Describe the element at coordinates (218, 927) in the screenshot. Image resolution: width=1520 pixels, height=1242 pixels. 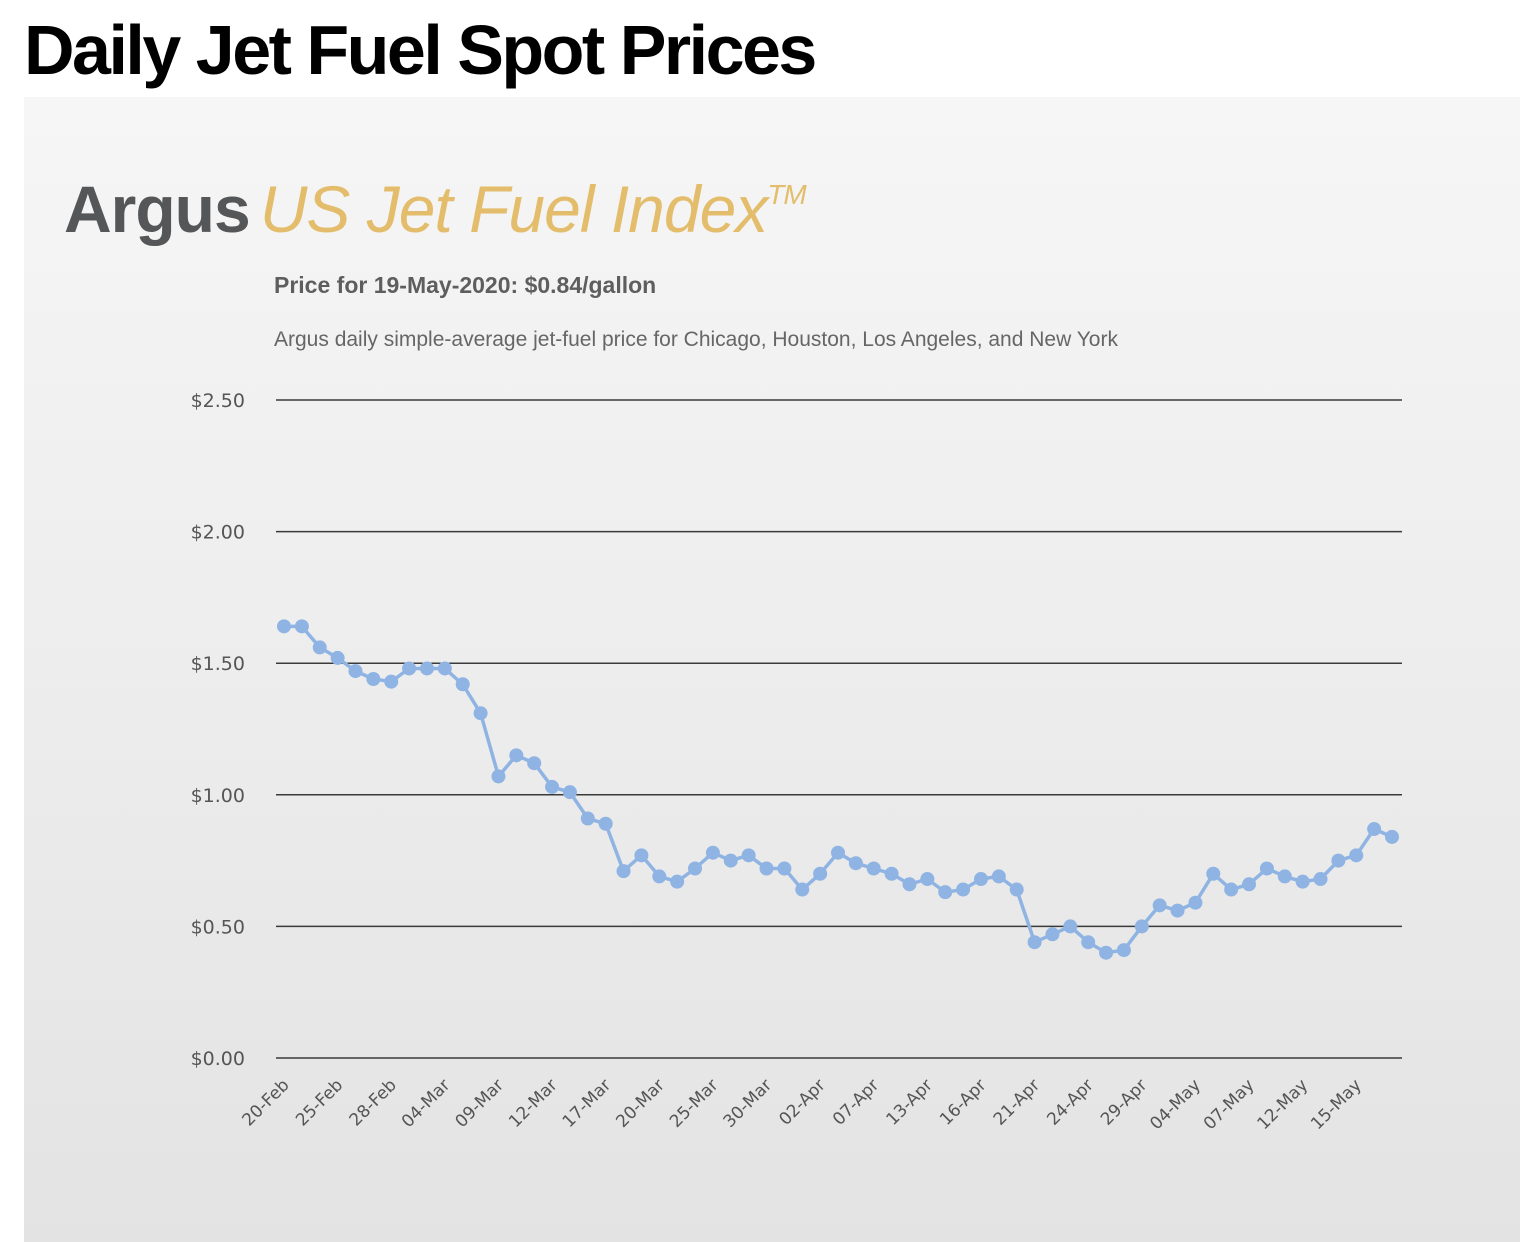
I see `y-tick-label: $0.50` at that location.